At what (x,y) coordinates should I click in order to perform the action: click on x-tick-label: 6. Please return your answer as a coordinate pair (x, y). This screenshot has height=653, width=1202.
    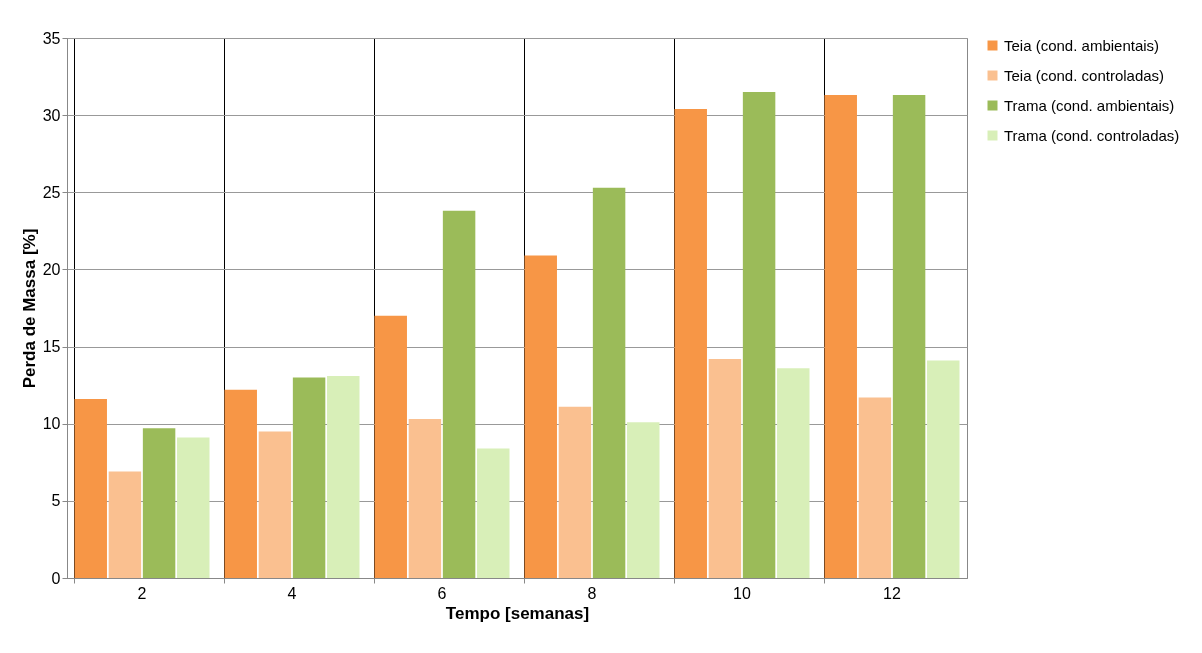
    Looking at the image, I should click on (442, 593).